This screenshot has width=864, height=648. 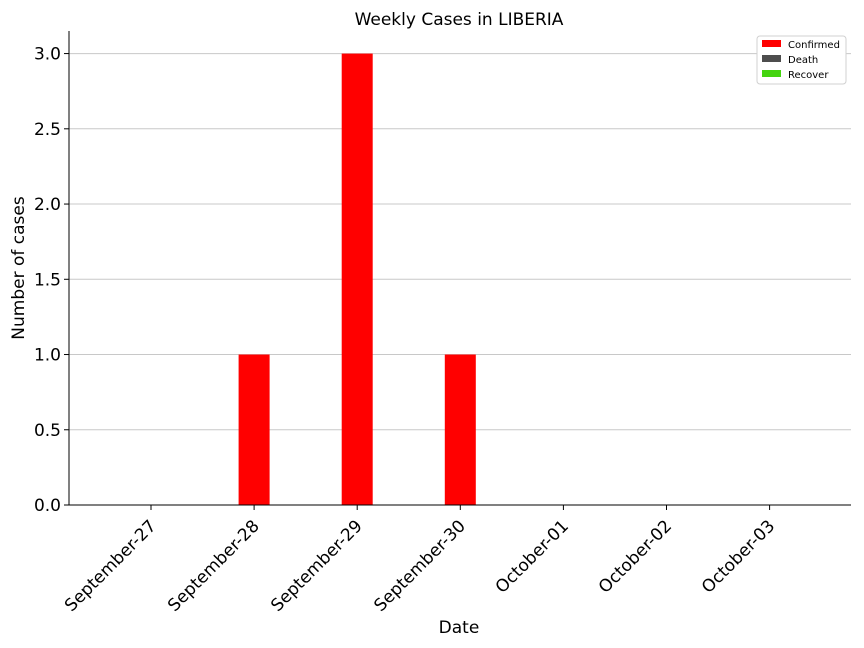 I want to click on x-tick-label: October-02, so click(x=635, y=556).